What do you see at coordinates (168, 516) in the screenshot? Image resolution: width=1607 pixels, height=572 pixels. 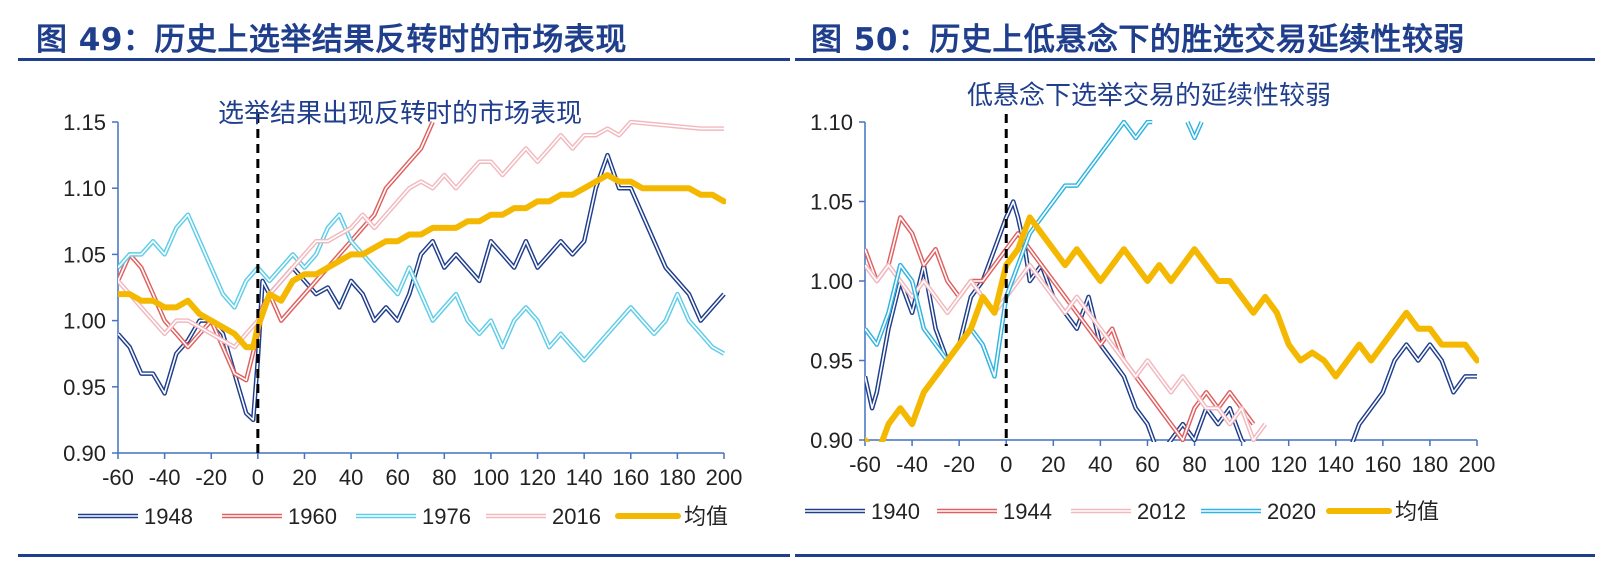 I see `legend-label: 1948` at bounding box center [168, 516].